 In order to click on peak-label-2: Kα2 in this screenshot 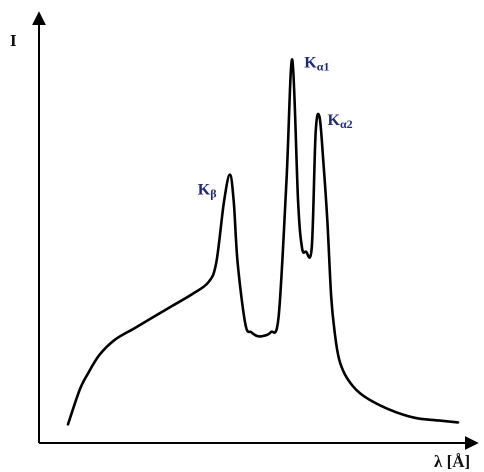, I will do `click(340, 121)`.